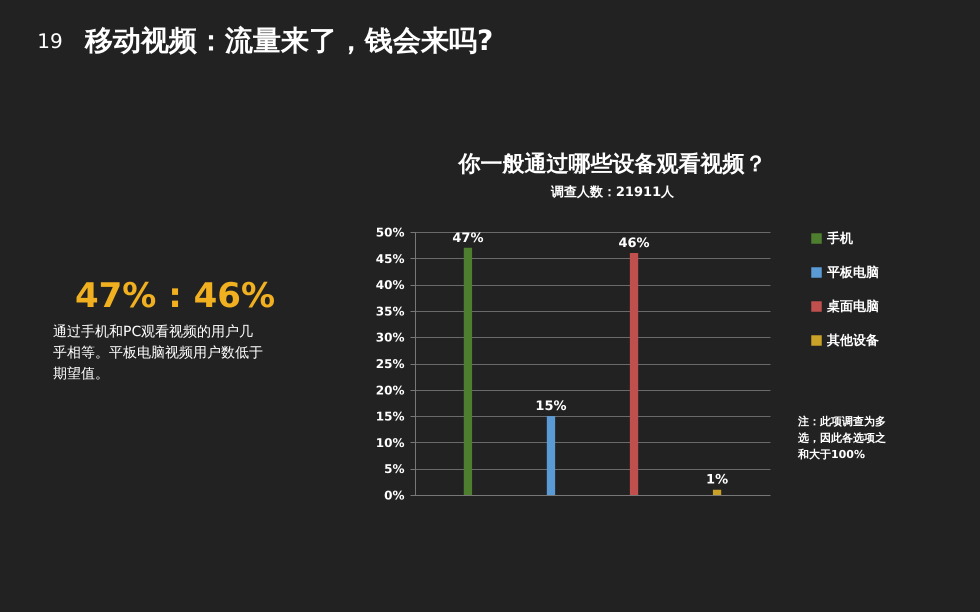 The width and height of the screenshot is (980, 612). Describe the element at coordinates (289, 40) in the screenshot. I see `text: 移动视频：流量来了，钱会来吗?` at that location.